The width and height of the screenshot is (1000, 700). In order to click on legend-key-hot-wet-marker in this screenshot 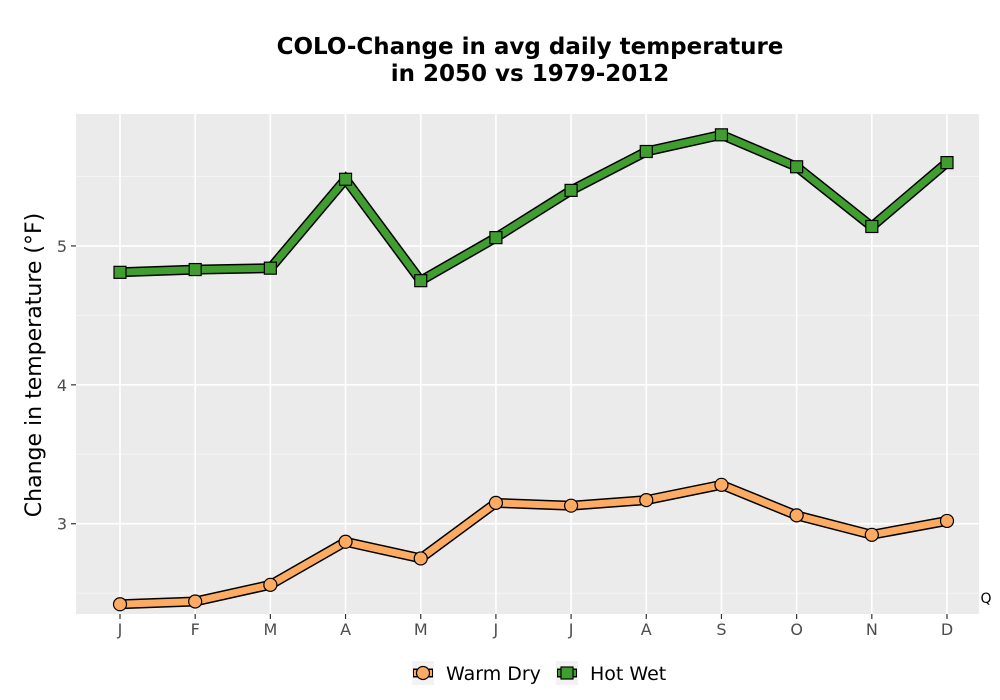, I will do `click(567, 673)`.